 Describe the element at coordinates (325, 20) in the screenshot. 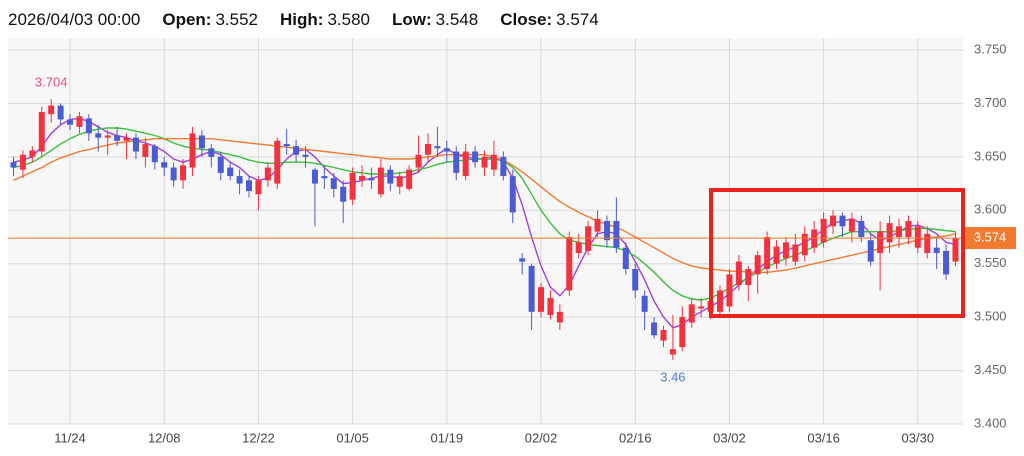

I see `header-item: High: 3.580` at that location.